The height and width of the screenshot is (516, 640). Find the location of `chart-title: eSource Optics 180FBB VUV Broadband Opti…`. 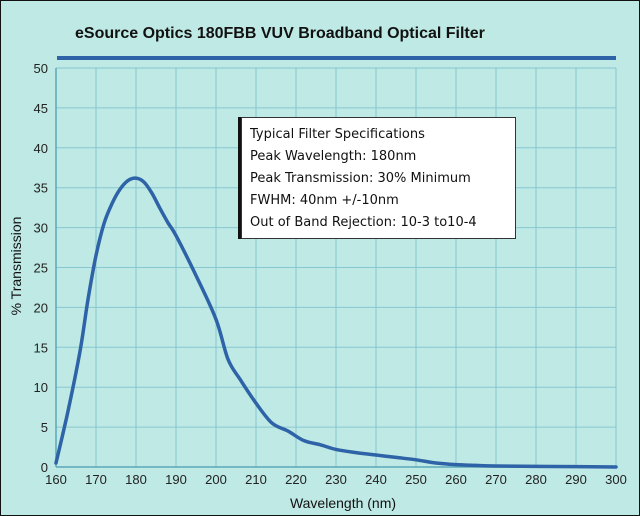

chart-title: eSource Optics 180FBB VUV Broadband Opti… is located at coordinates (280, 33).